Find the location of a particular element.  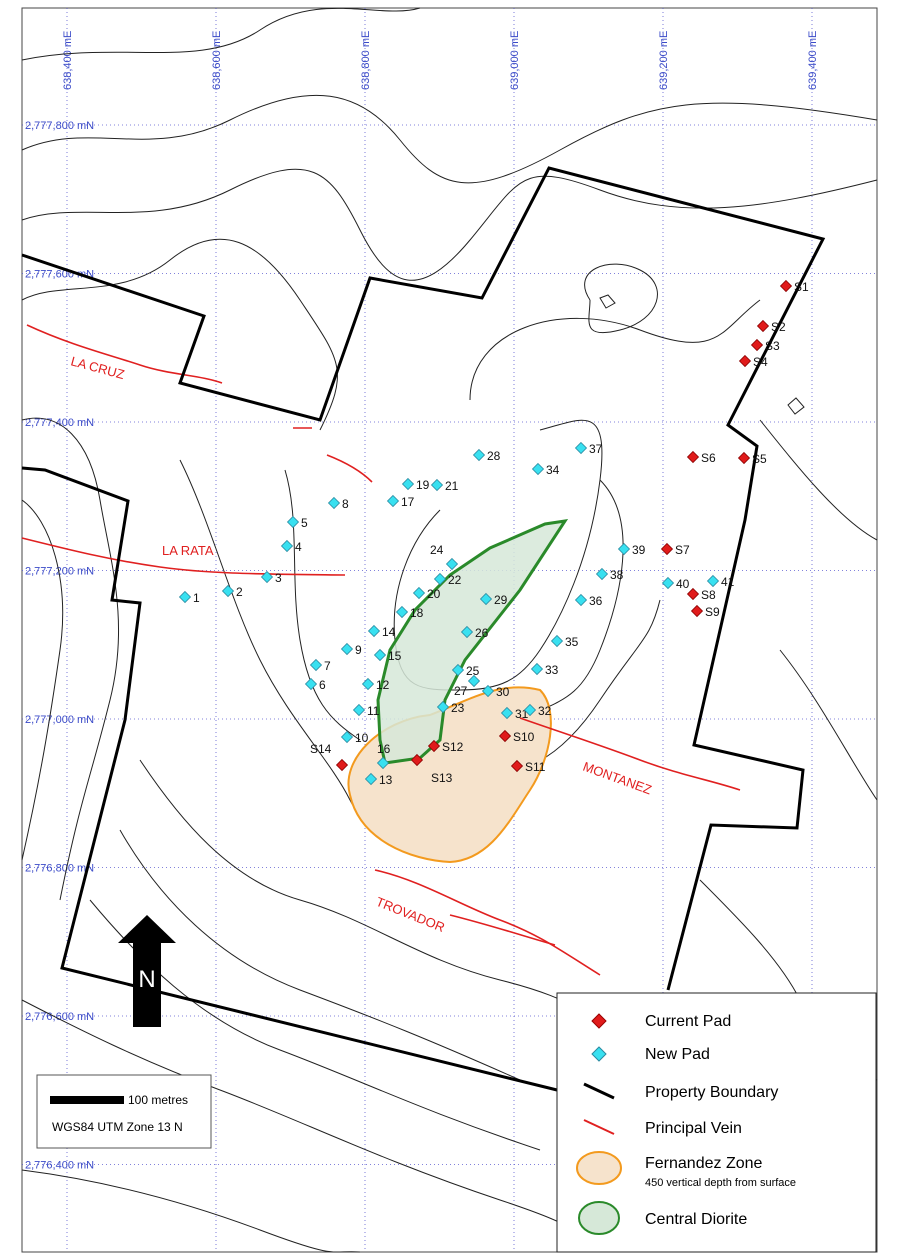

grid-label: 2,777,600 mN is located at coordinates (59, 275).